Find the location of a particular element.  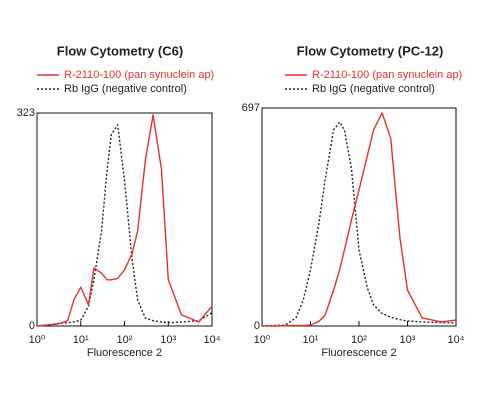

y-tick-label: 323 is located at coordinates (26, 113).